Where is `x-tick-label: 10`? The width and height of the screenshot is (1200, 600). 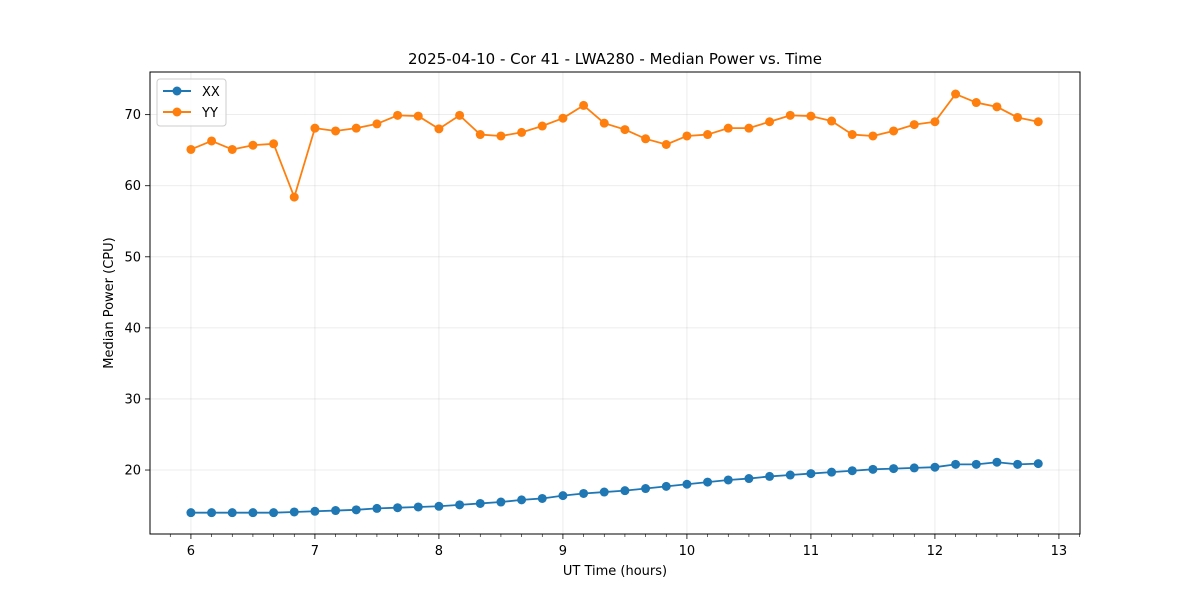
x-tick-label: 10 is located at coordinates (687, 551).